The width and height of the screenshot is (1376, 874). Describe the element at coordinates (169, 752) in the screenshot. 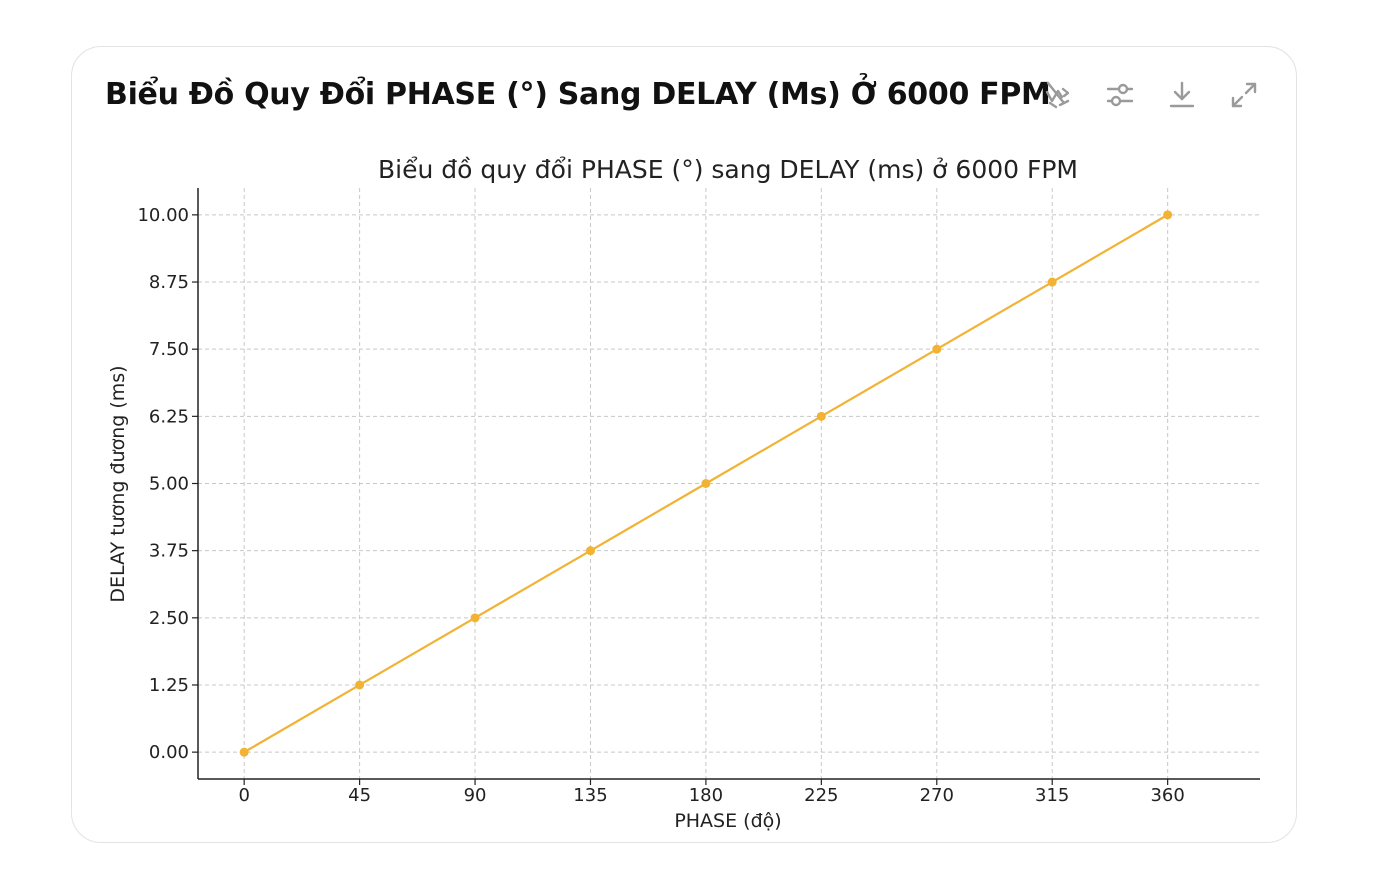

I see `y-tick-label: 0.00` at that location.